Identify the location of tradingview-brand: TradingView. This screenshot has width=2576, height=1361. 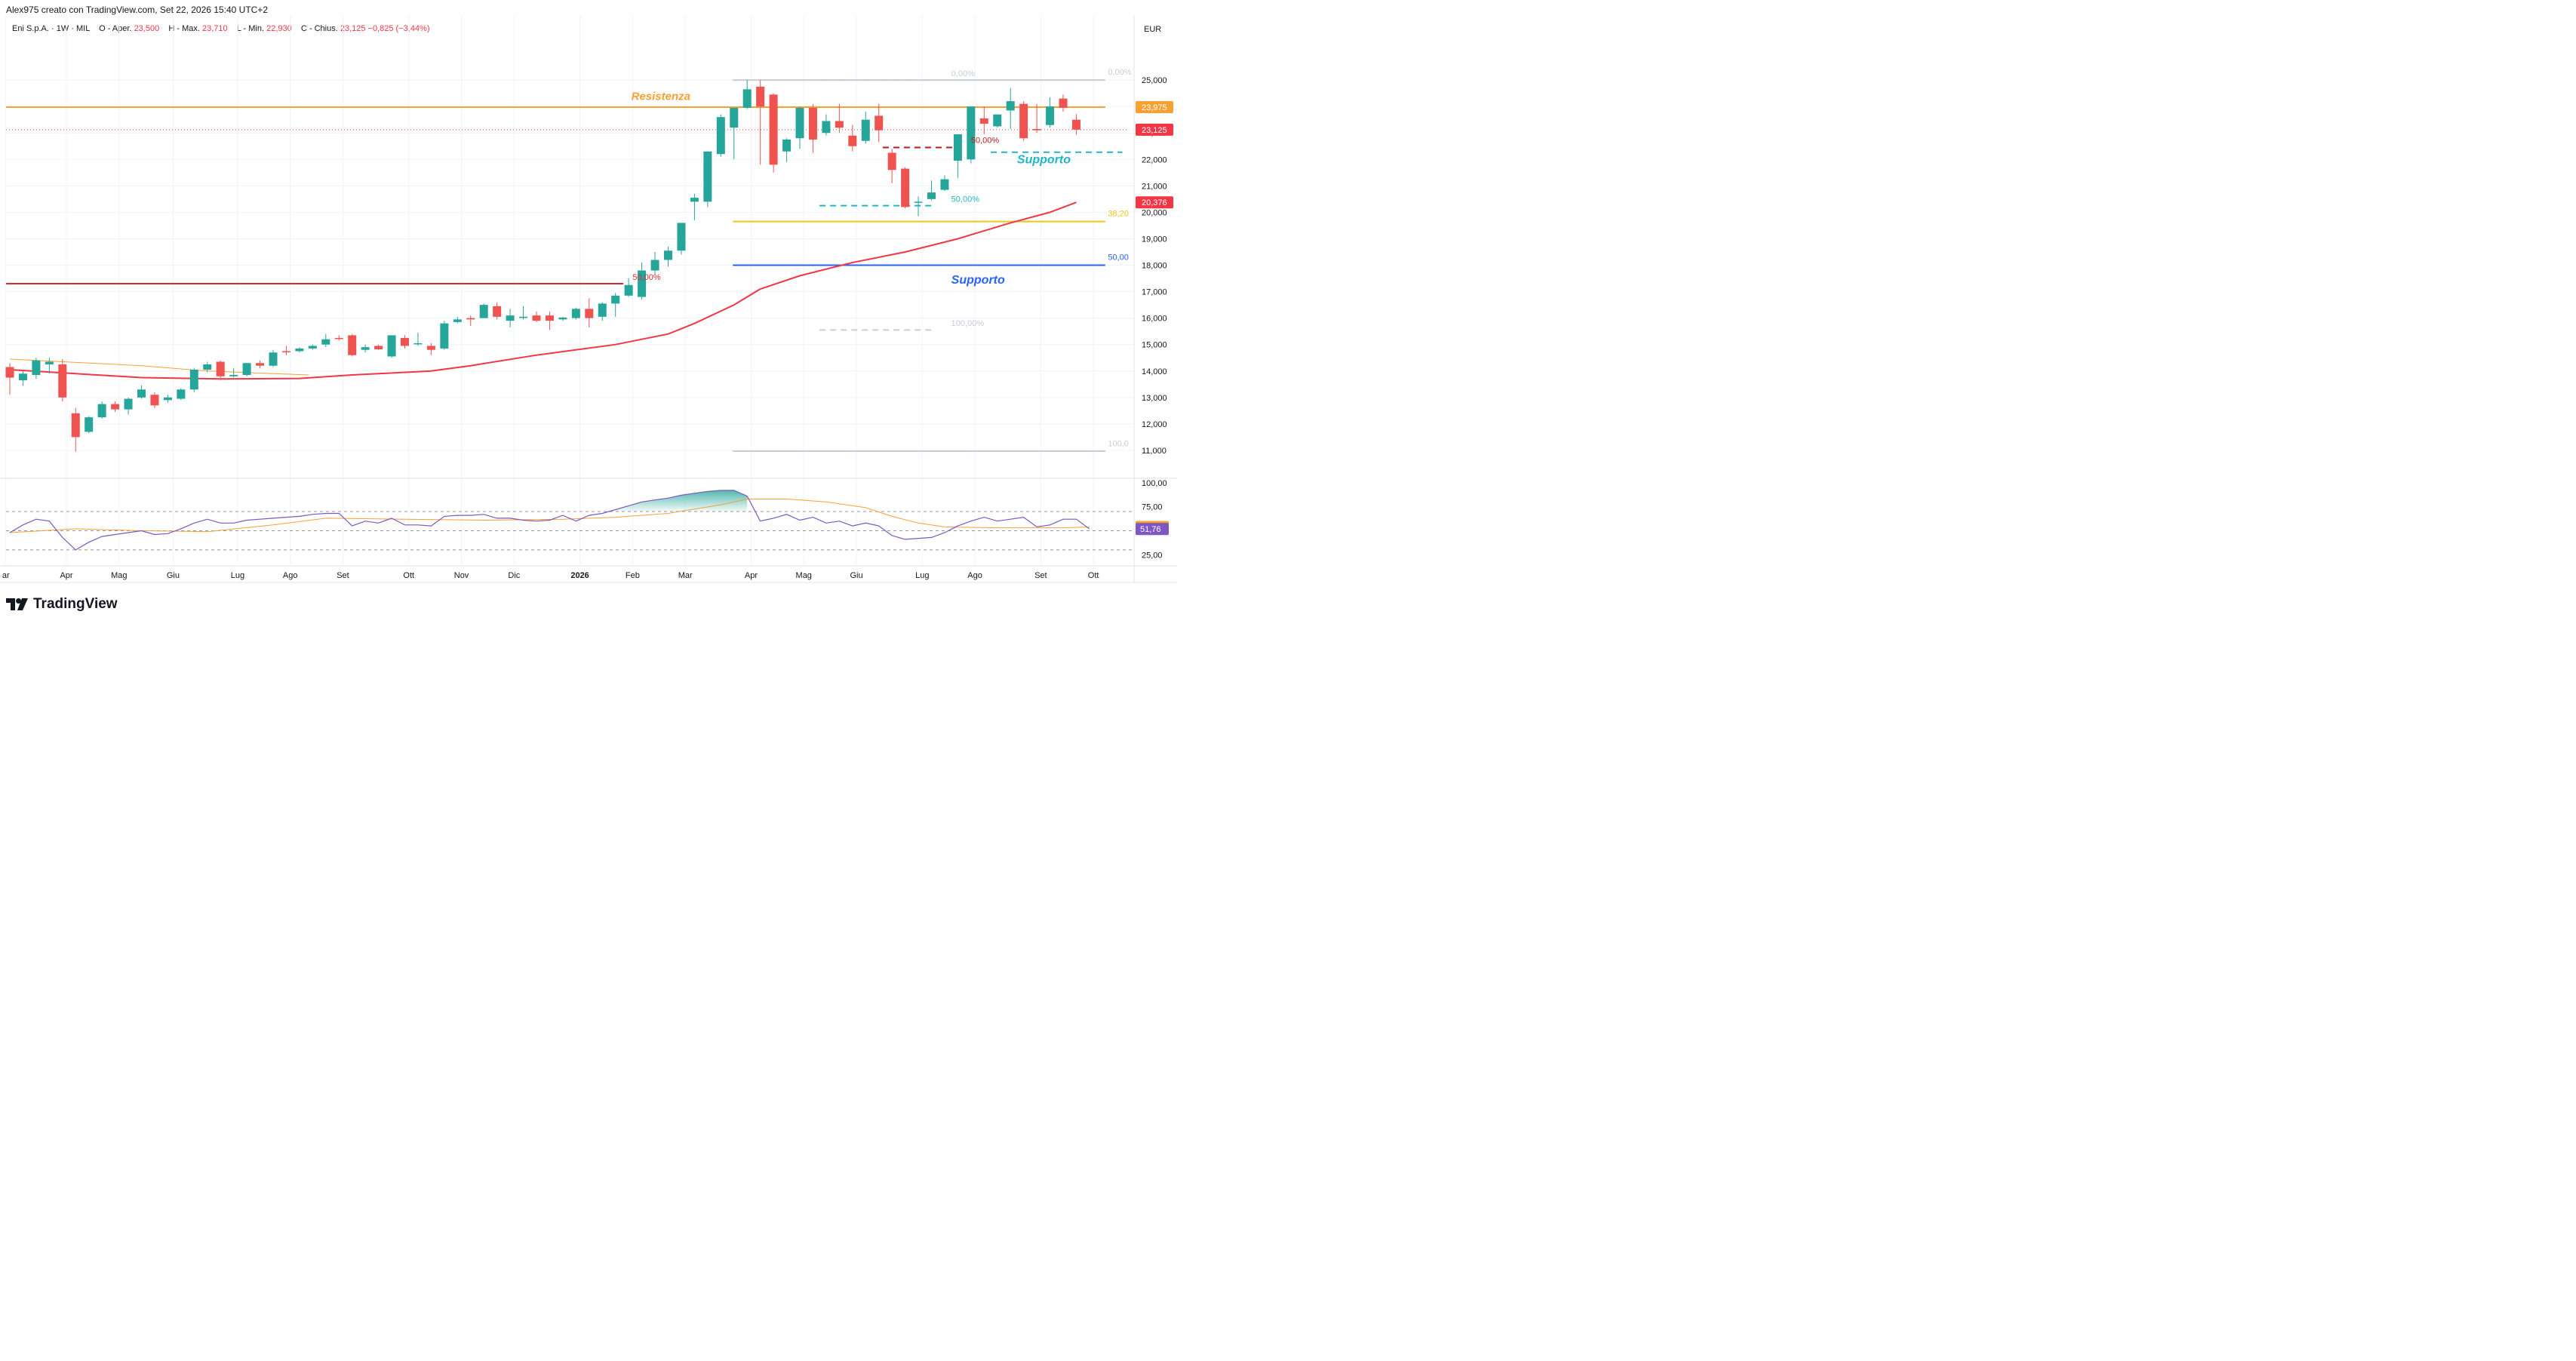
(62, 604).